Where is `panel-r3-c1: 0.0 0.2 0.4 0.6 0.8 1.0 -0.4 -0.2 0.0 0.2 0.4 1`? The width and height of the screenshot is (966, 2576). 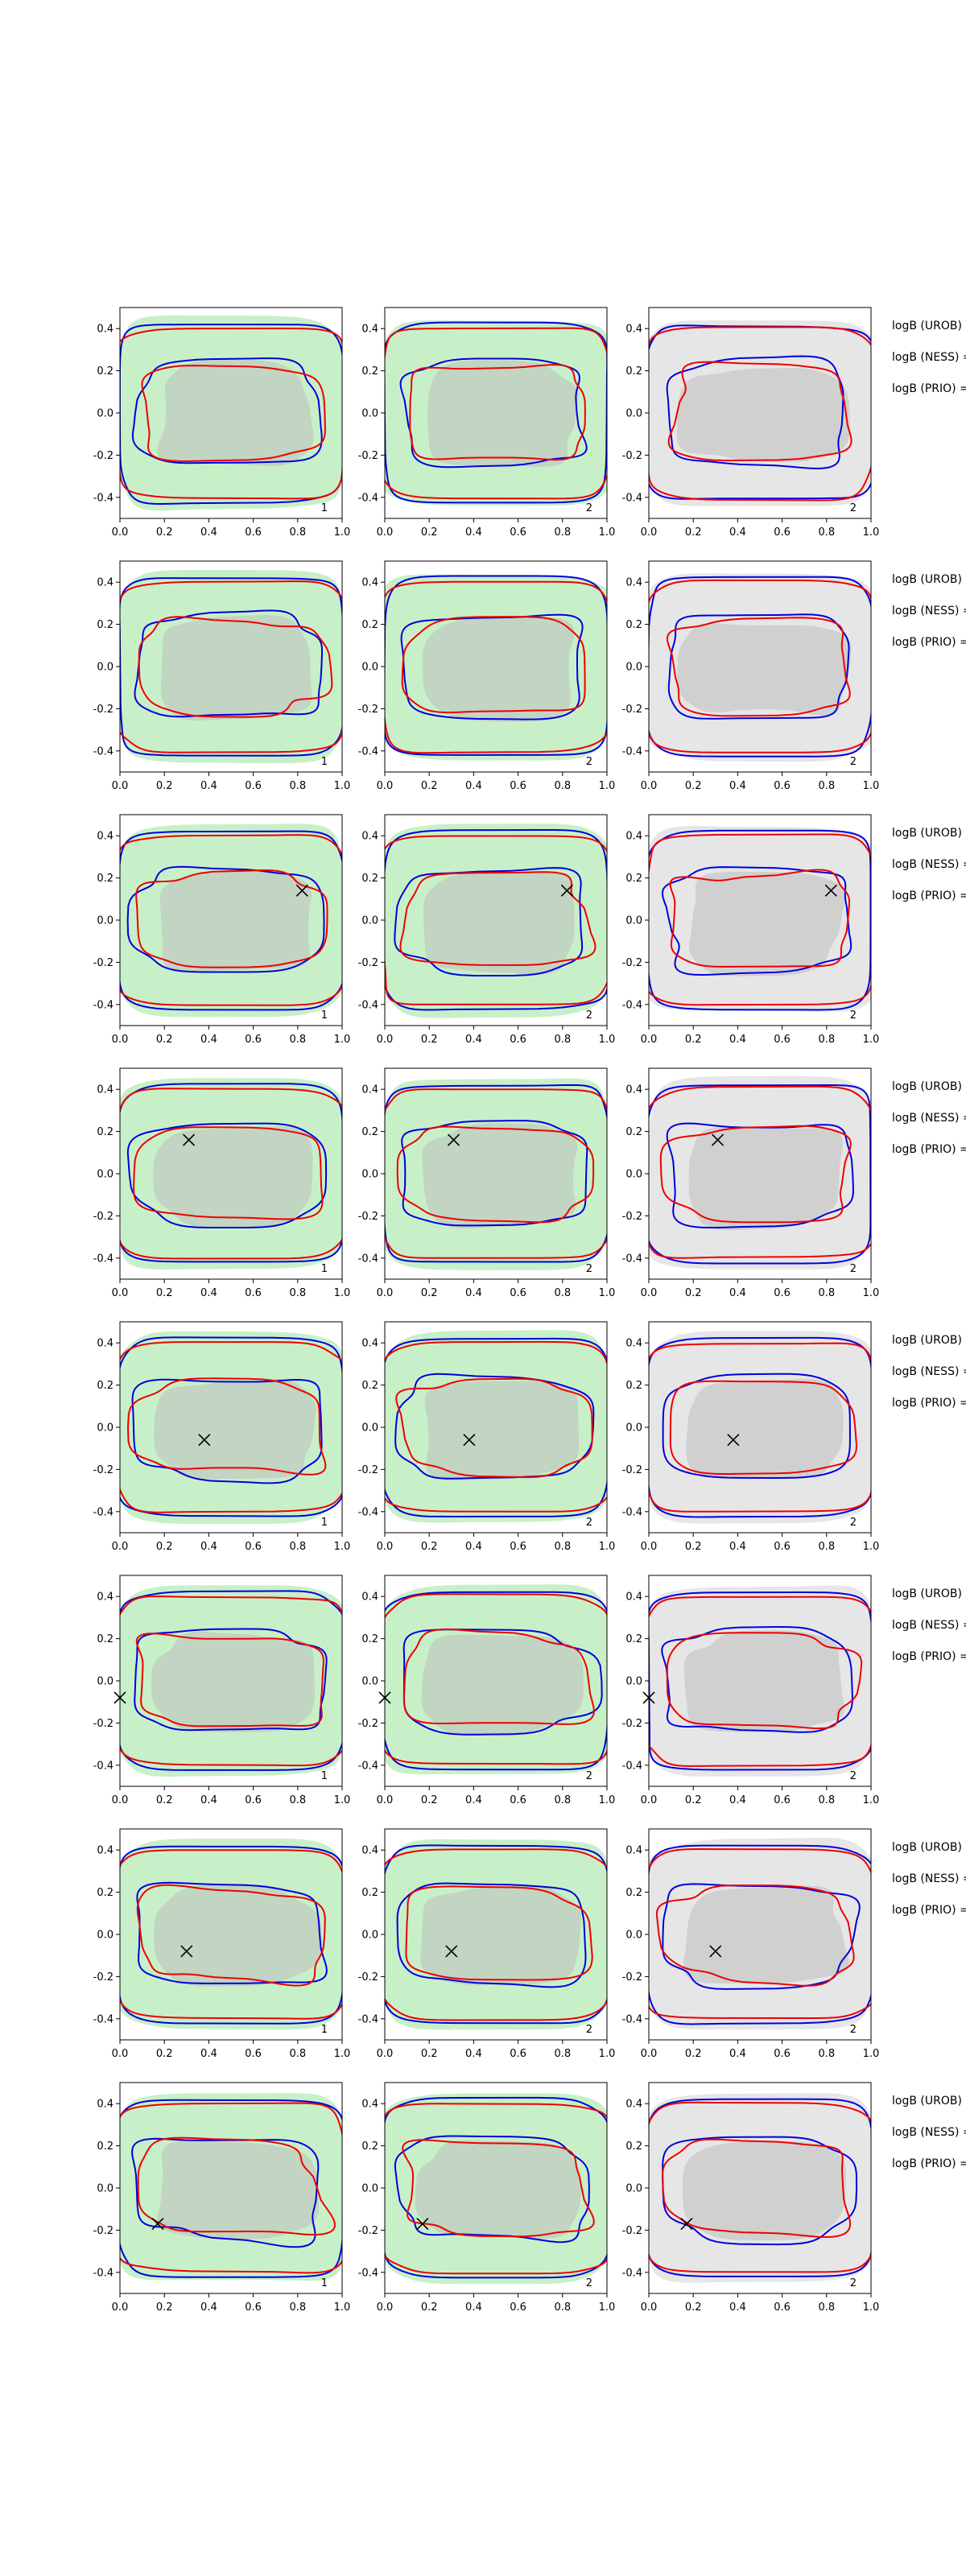
panel-r3-c1: 0.0 0.2 0.4 0.6 0.8 1.0 -0.4 -0.2 0.0 0.2 0.4 1 is located at coordinates (222, 930).